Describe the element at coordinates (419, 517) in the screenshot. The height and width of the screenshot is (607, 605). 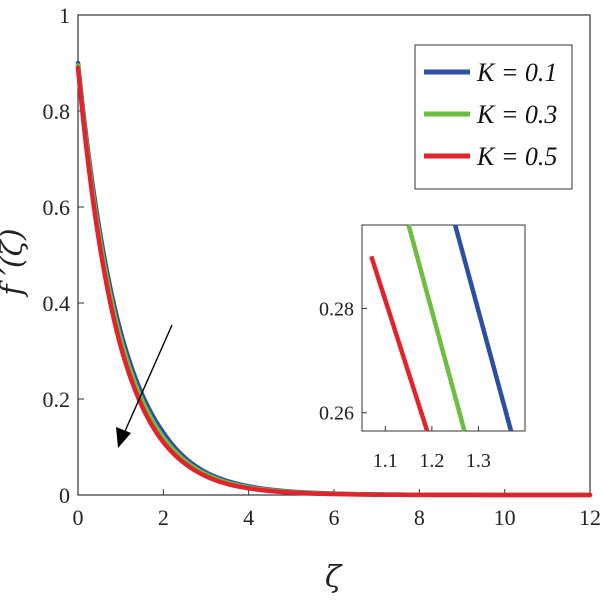
I see `x-tick-label: 8` at that location.